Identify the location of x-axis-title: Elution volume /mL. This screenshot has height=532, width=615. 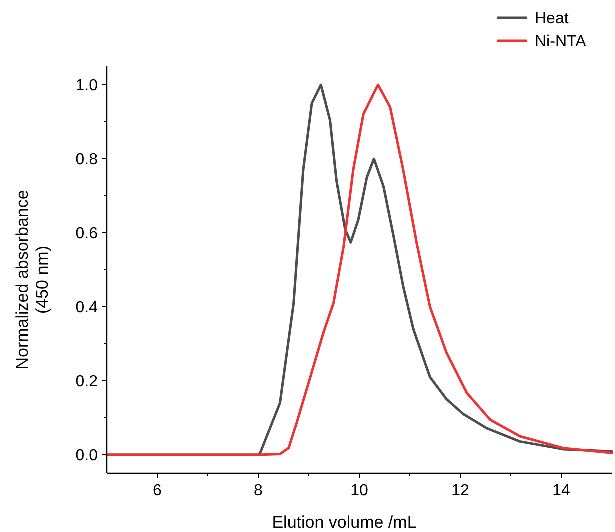
(344, 522).